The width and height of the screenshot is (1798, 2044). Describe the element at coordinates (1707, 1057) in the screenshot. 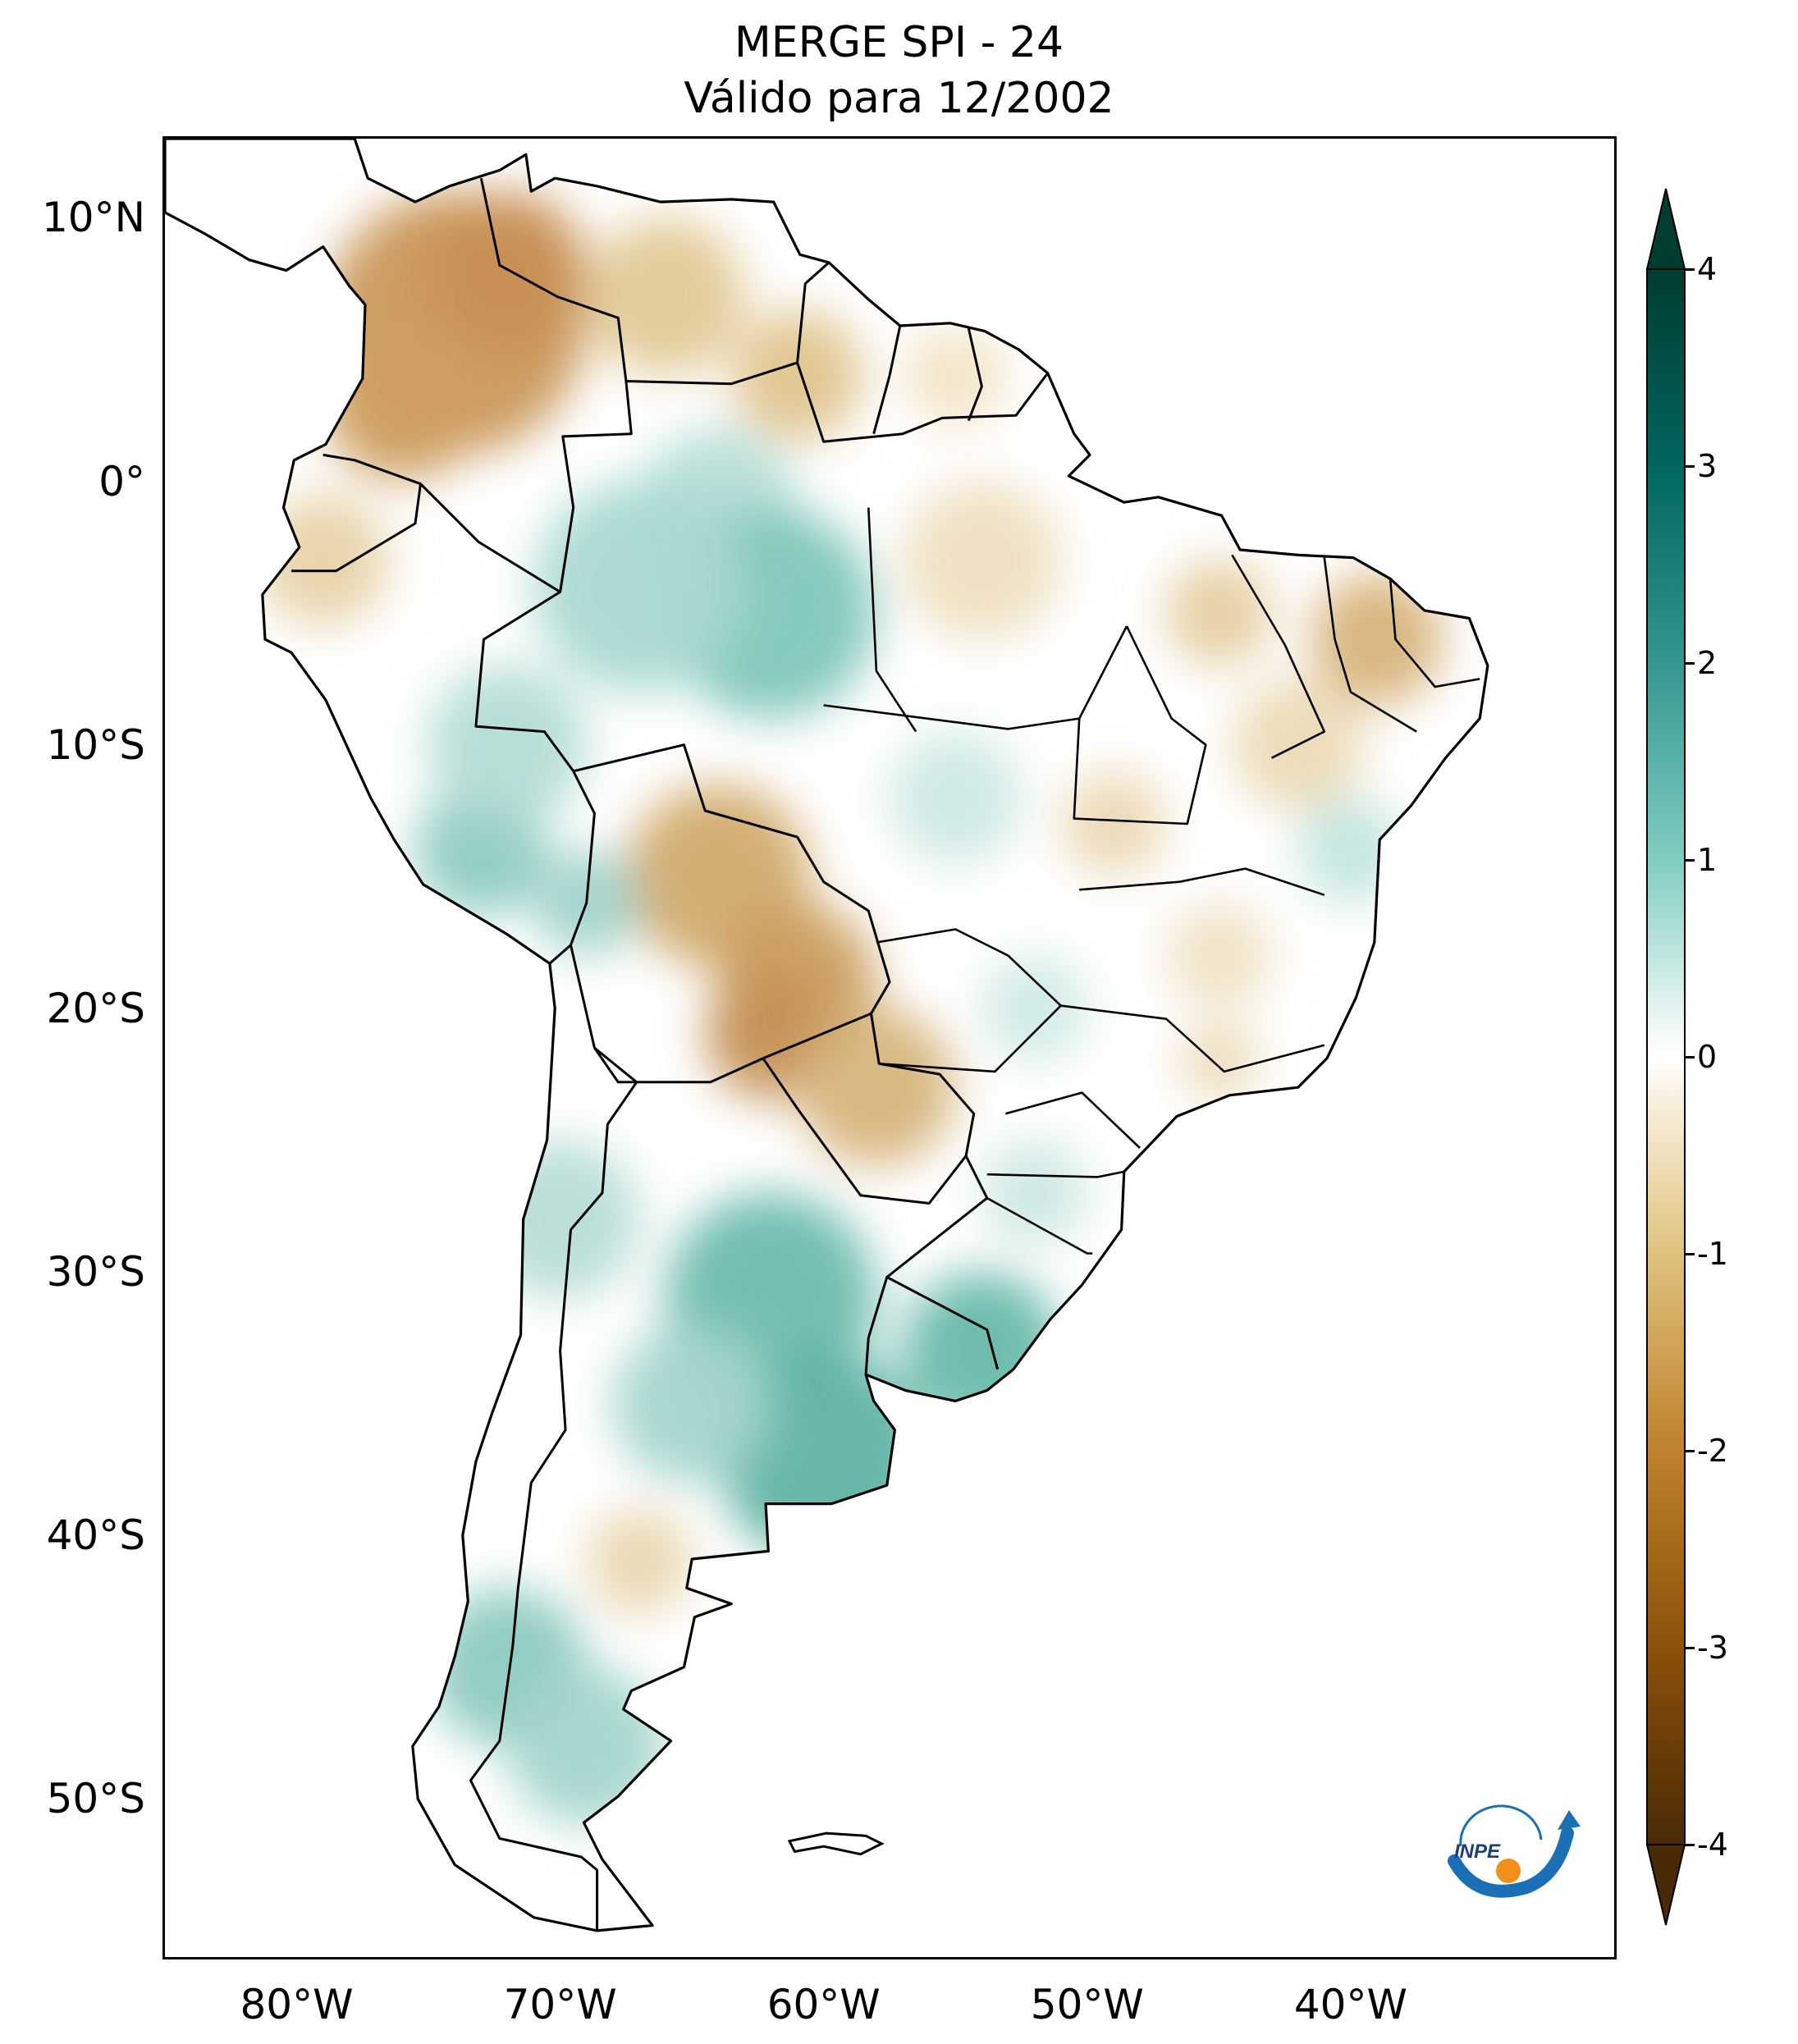

I see `colorbar-tick-label: 0` at that location.